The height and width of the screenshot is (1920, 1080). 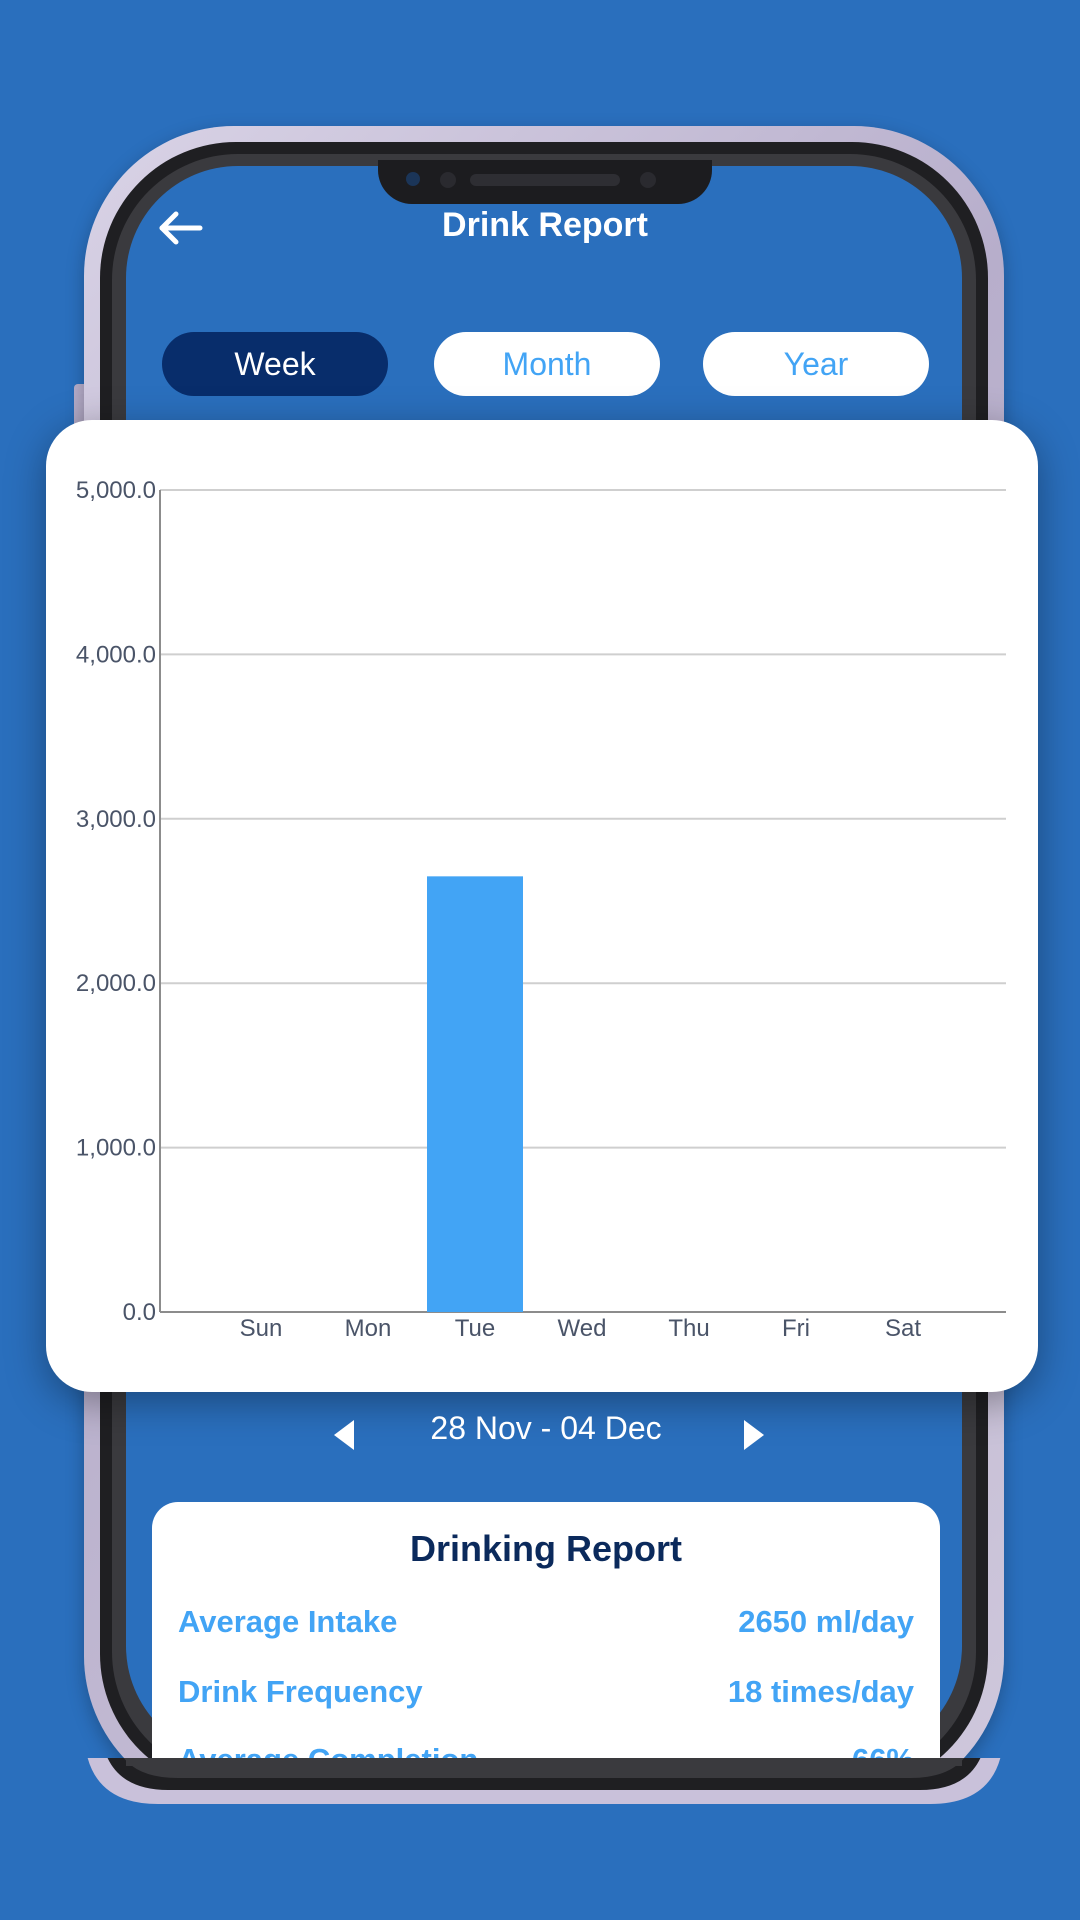 What do you see at coordinates (545, 225) in the screenshot?
I see `page-title: Drink Report` at bounding box center [545, 225].